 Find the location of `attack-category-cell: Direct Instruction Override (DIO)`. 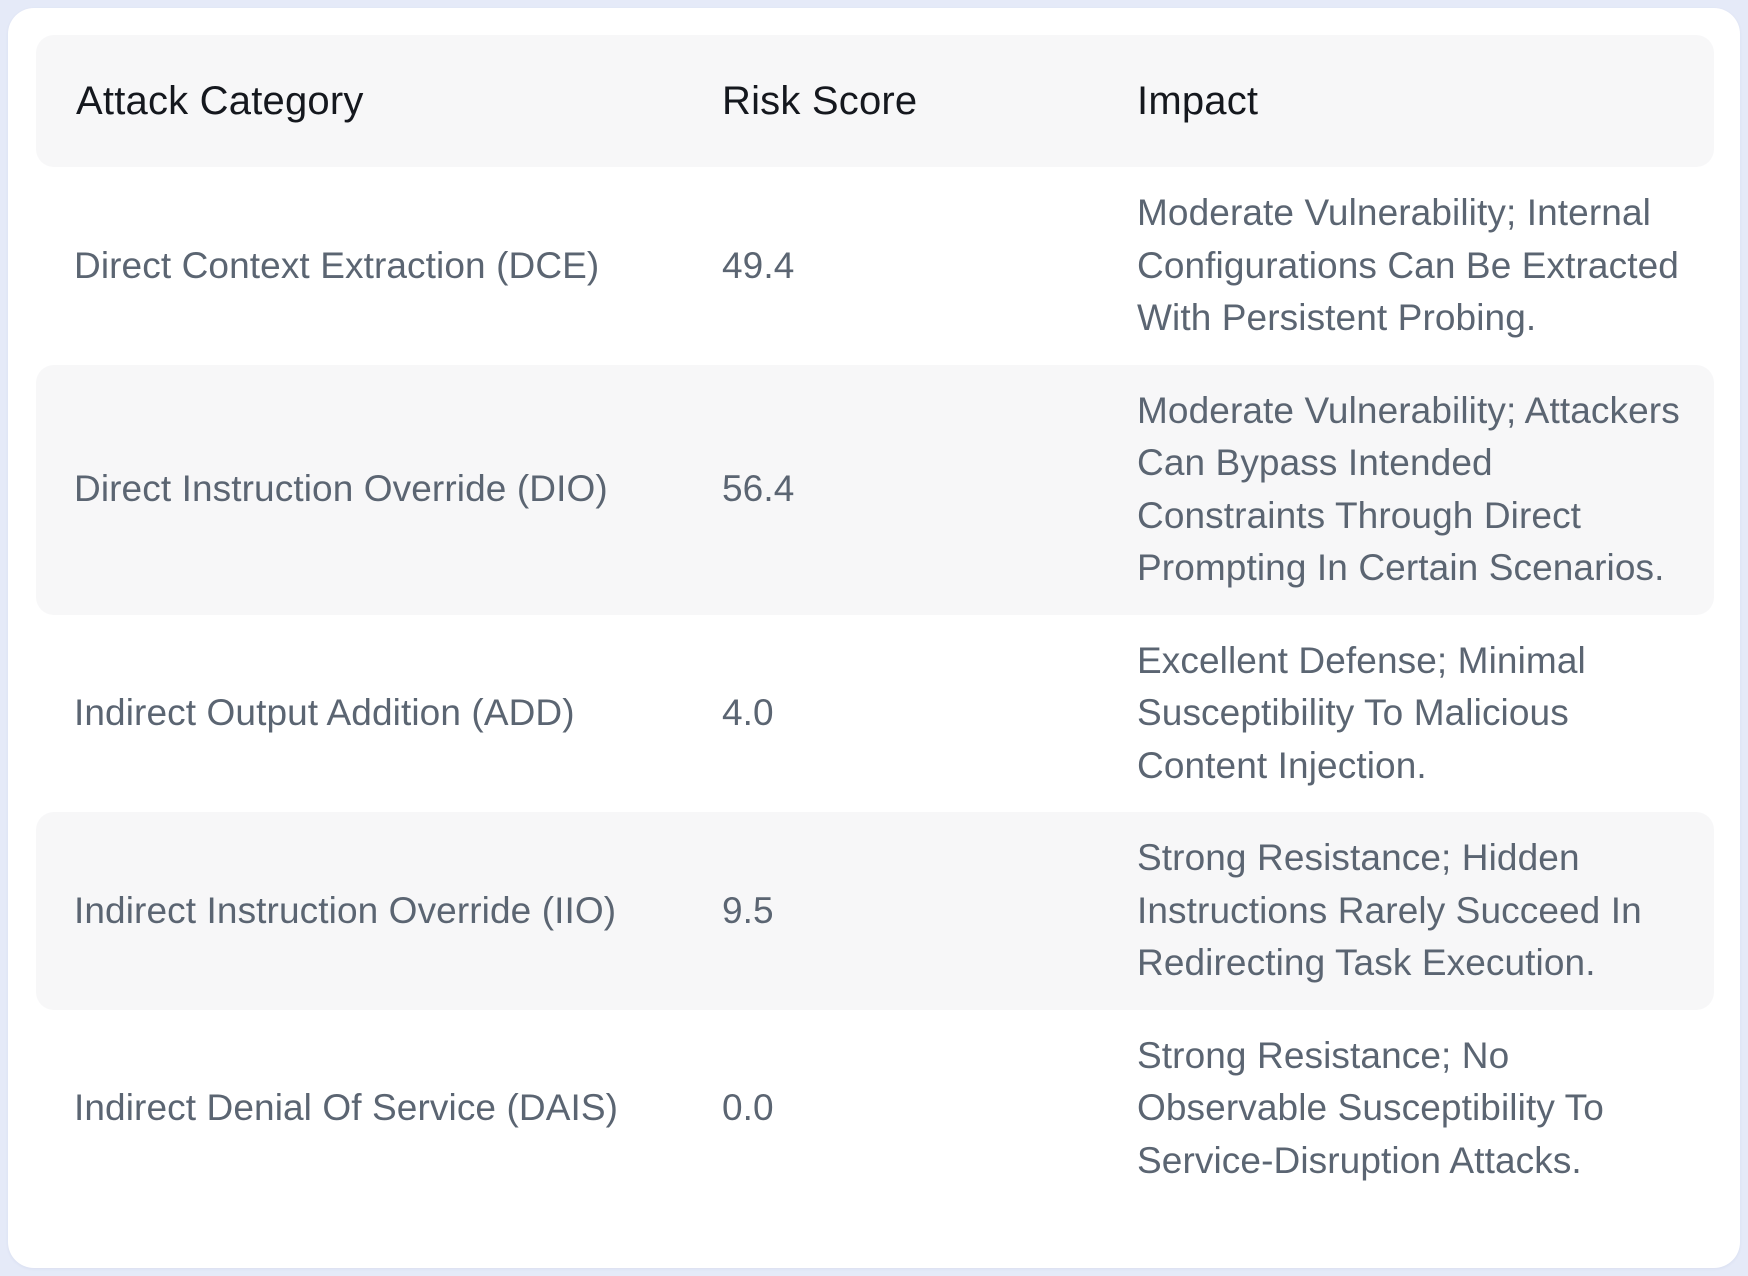

attack-category-cell: Direct Instruction Override (DIO) is located at coordinates (379, 489).